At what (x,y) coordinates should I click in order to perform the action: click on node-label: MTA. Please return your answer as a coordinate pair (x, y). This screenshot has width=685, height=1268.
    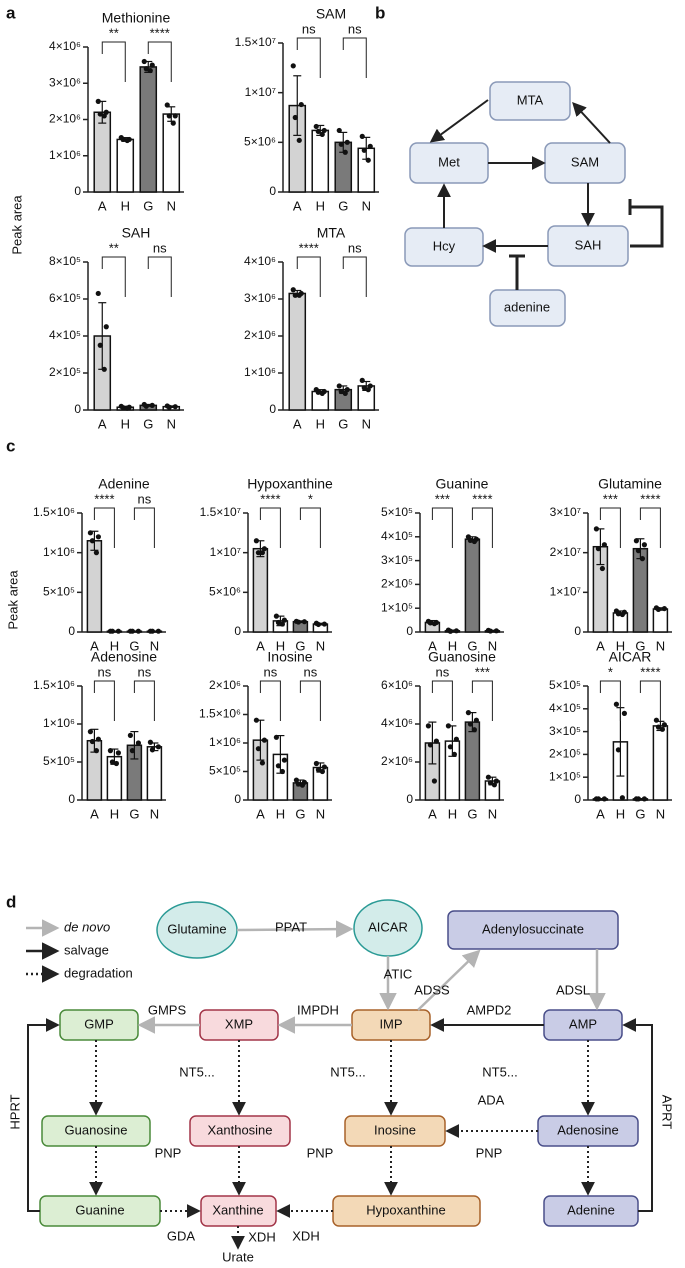
    Looking at the image, I should click on (530, 99).